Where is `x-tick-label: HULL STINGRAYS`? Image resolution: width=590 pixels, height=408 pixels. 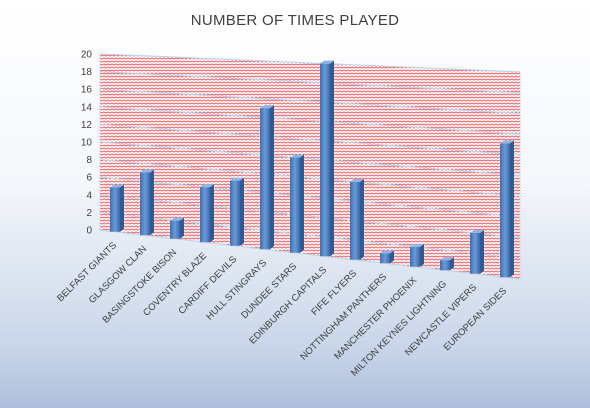 x-tick-label: HULL STINGRAYS is located at coordinates (236, 290).